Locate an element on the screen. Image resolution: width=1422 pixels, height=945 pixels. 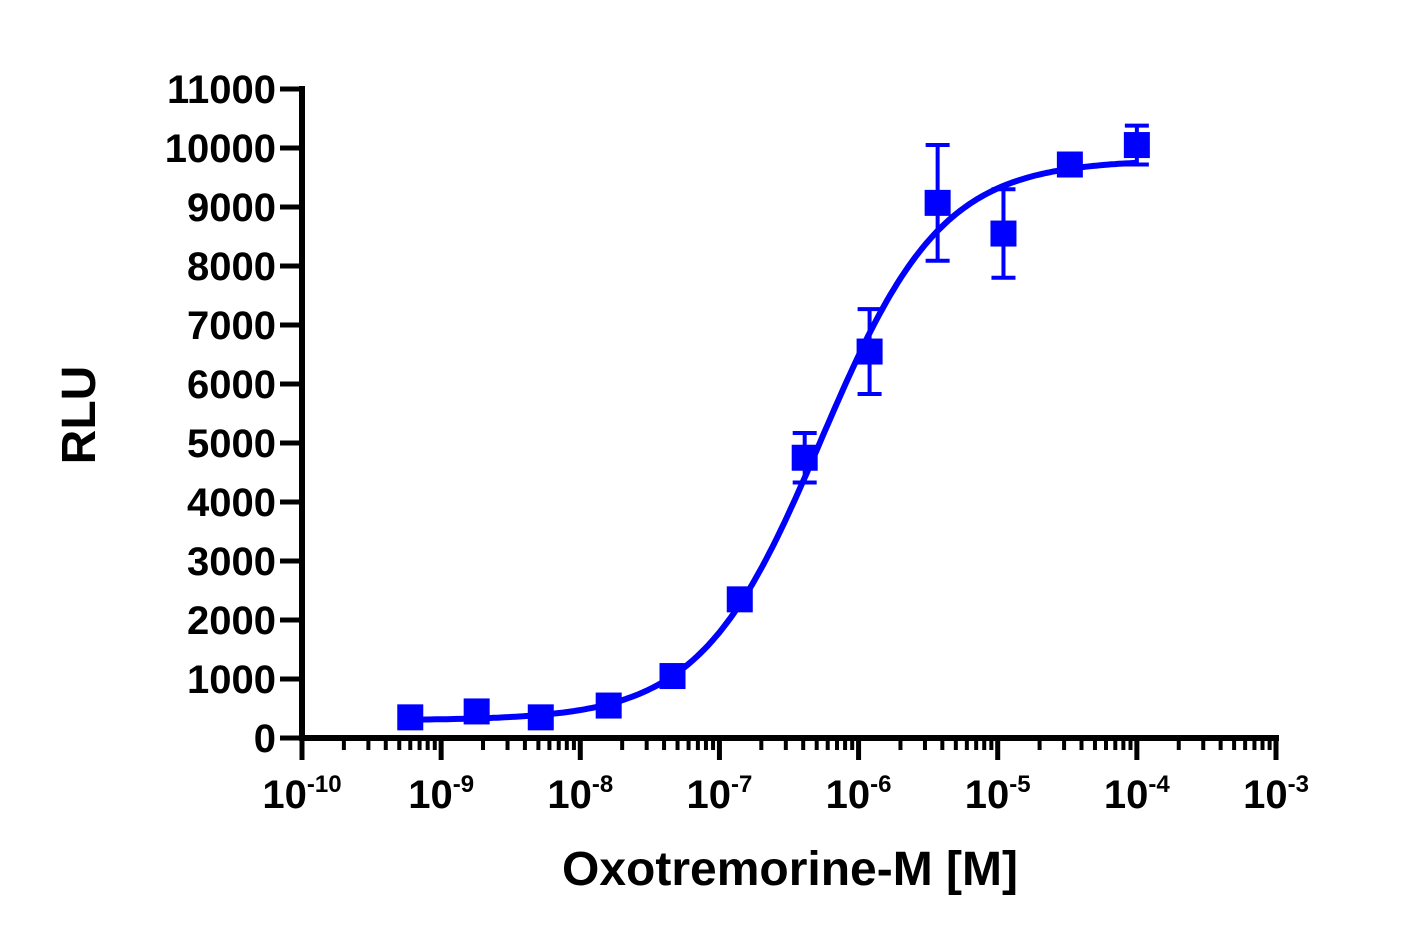
x-tick-label: 10⁻⁵ is located at coordinates (998, 794).